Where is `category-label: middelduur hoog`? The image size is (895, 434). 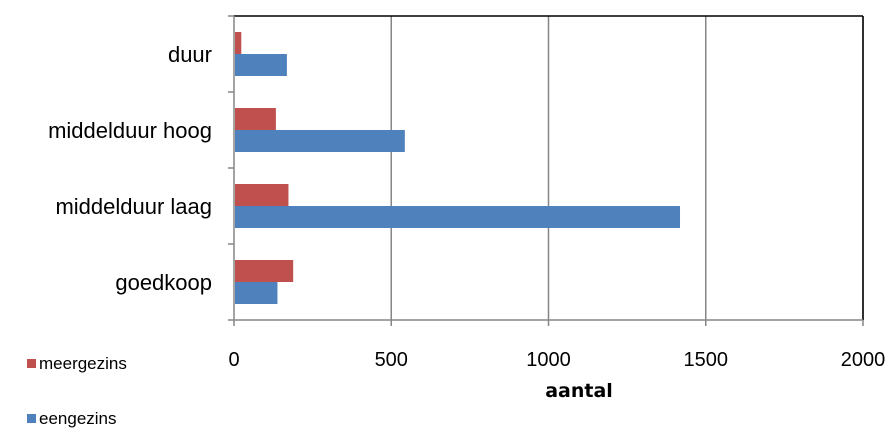
category-label: middelduur hoog is located at coordinates (130, 130).